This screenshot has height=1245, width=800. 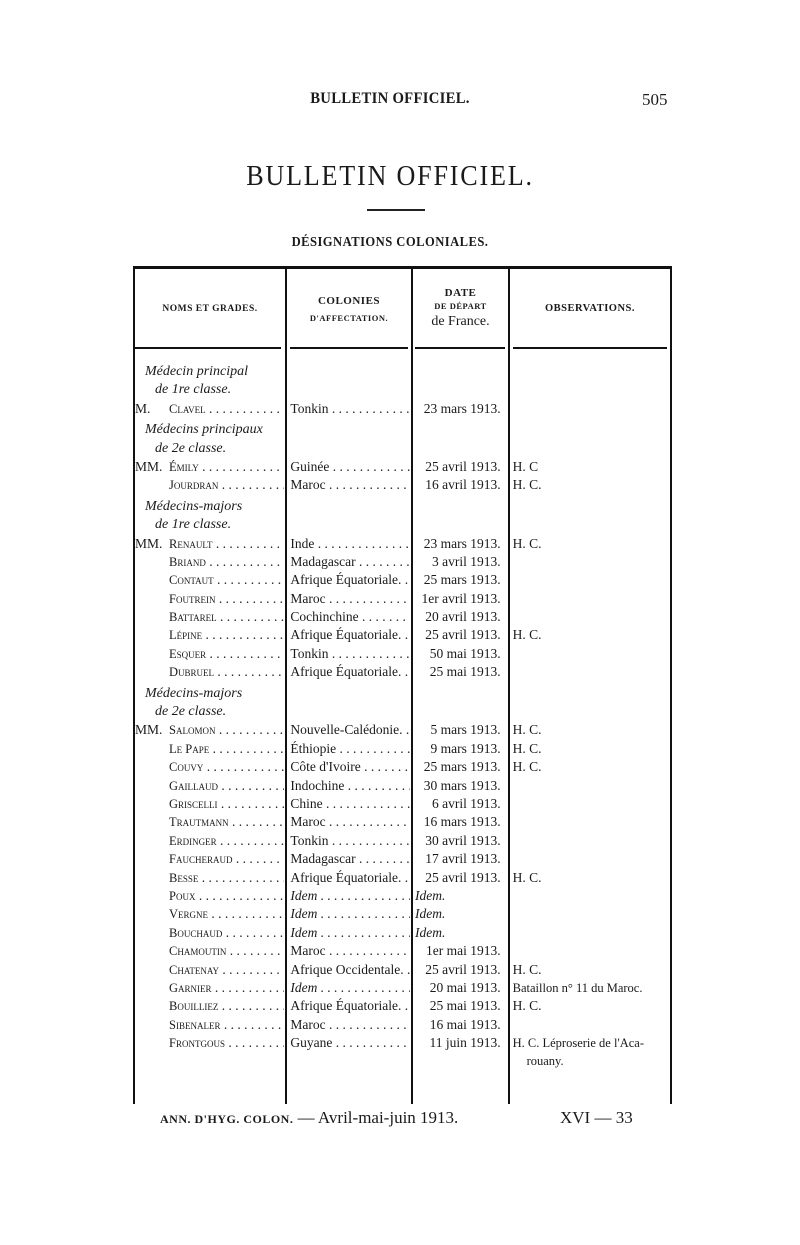 What do you see at coordinates (193, 617) in the screenshot?
I see `person-name: Battarel` at bounding box center [193, 617].